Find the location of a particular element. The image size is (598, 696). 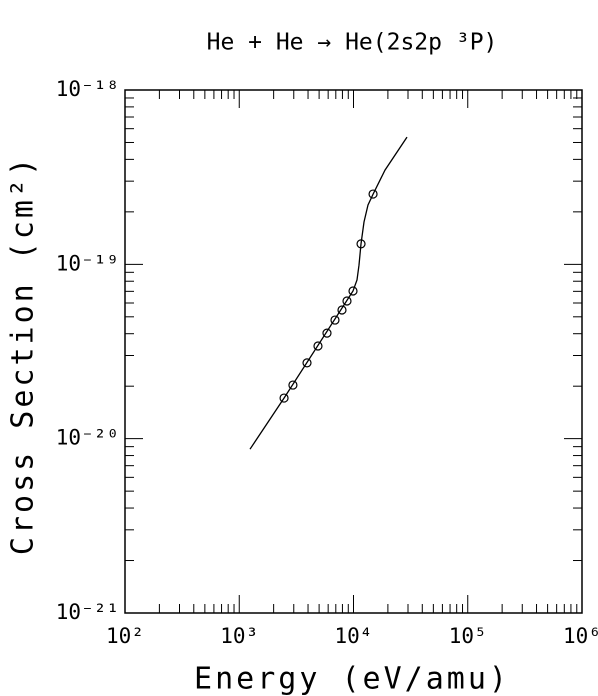

y-tick-label: 10⁻²⁰ is located at coordinates (87, 438).